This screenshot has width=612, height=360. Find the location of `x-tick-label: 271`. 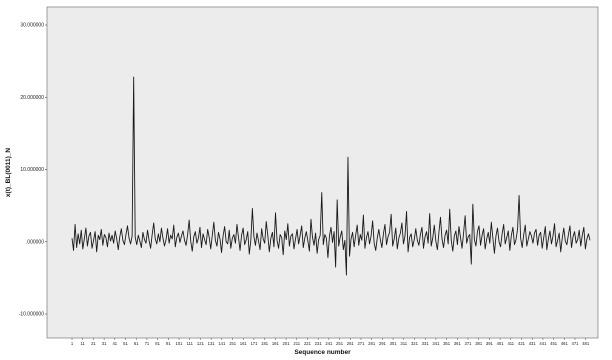

x-tick-label: 271 is located at coordinates (361, 343).